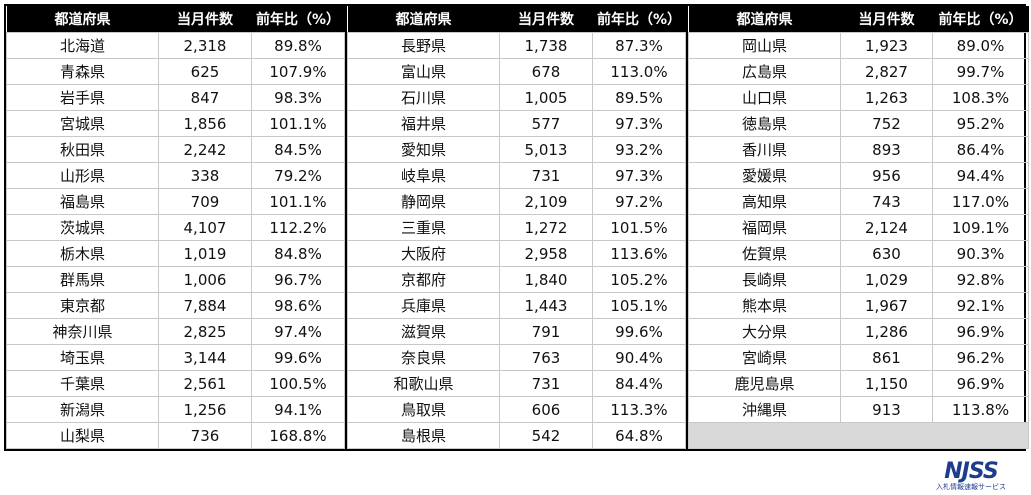 The width and height of the screenshot is (1031, 495). Describe the element at coordinates (886, 45) in the screenshot. I see `count-cell: 1,923` at that location.